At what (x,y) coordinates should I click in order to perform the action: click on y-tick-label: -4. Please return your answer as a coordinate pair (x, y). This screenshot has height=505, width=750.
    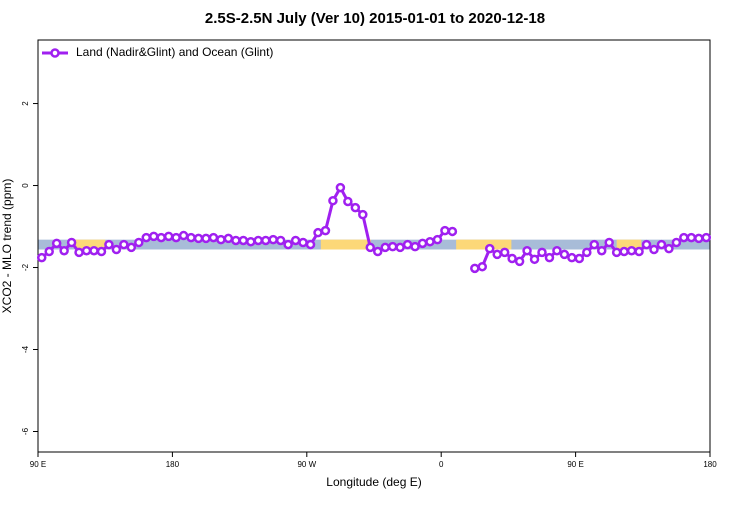
    Looking at the image, I should click on (25, 349).